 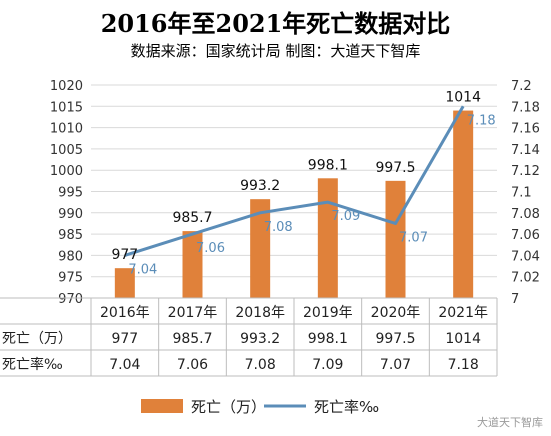 What do you see at coordinates (66, 129) in the screenshot?
I see `y-left-tick-label: 1010` at bounding box center [66, 129].